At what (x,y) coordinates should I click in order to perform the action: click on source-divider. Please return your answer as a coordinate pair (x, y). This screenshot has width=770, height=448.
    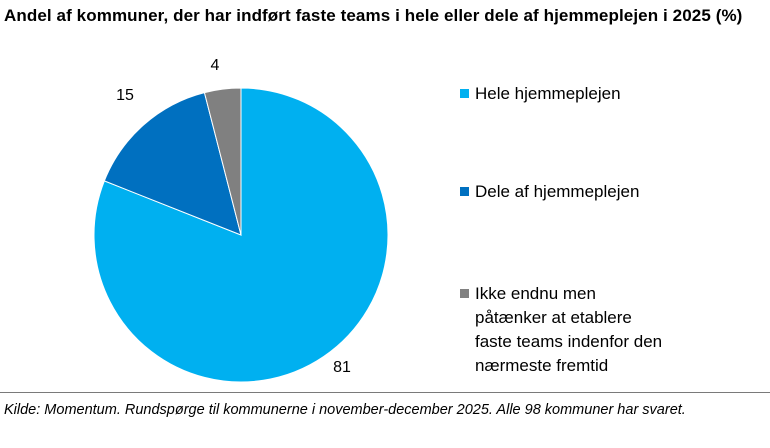
    Looking at the image, I should click on (385, 392).